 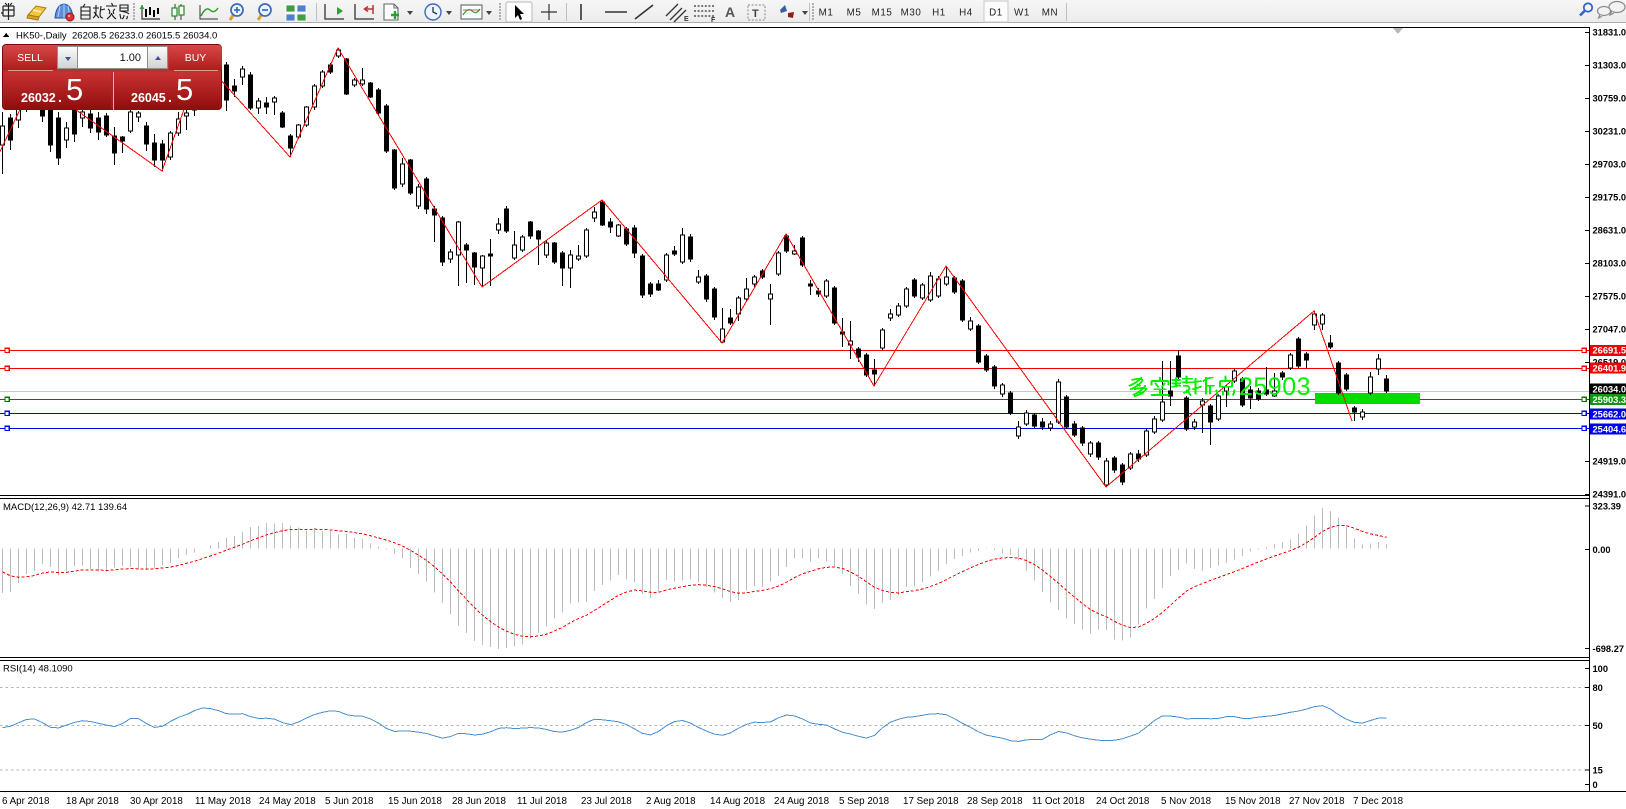 What do you see at coordinates (755, 14) in the screenshot?
I see `svg-text: T` at bounding box center [755, 14].